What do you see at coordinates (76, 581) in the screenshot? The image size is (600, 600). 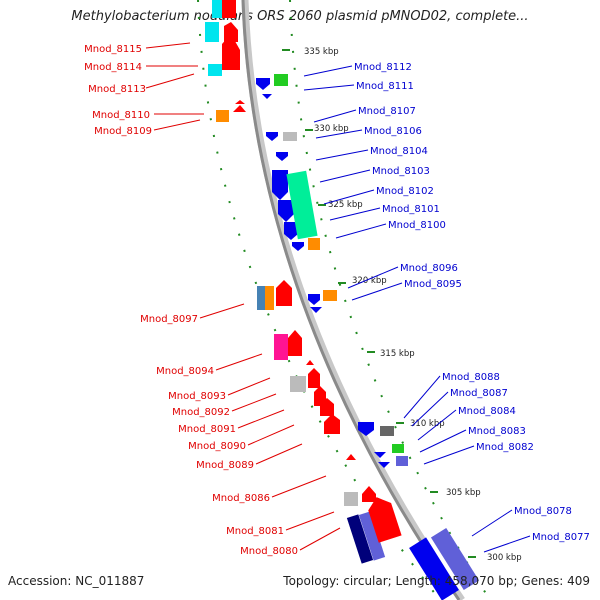 I see `accession-text: Accession: NC_011887` at bounding box center [76, 581].